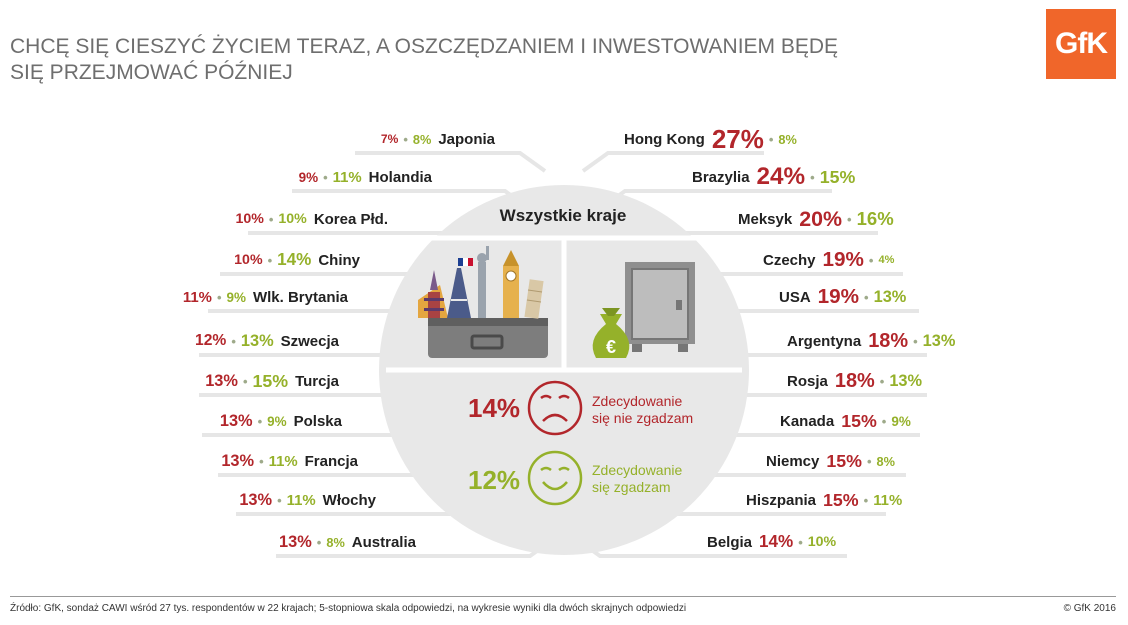  I want to click on disagree-value: 27%, so click(737, 138).